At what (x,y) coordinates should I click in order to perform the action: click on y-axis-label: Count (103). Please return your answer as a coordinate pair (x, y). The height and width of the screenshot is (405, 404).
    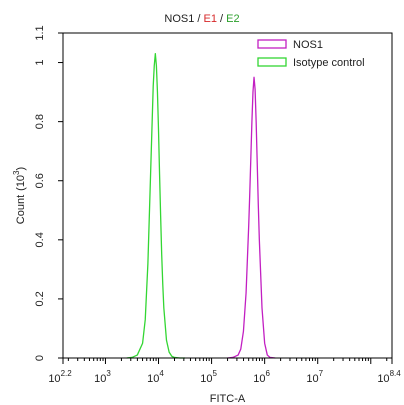
    Looking at the image, I should click on (19, 195).